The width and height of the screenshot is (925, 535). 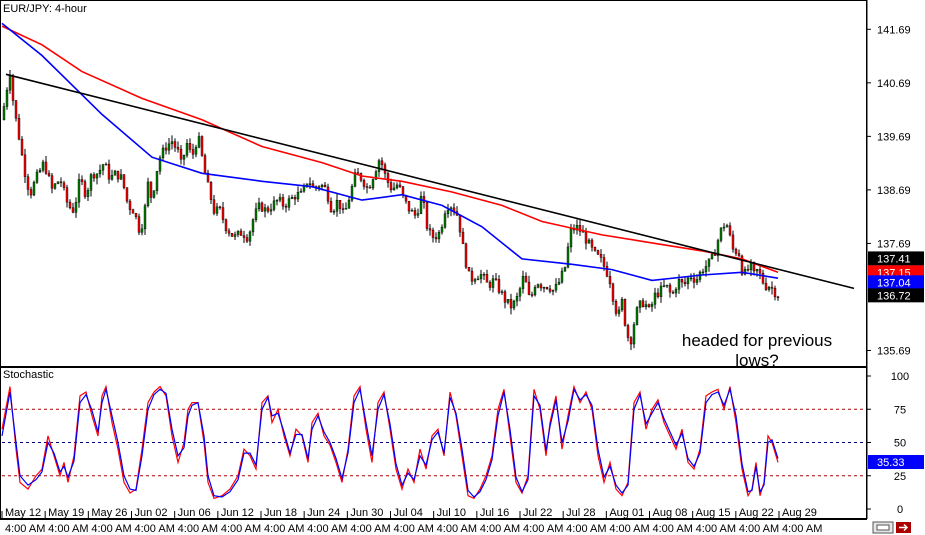 What do you see at coordinates (883, 527) in the screenshot?
I see `scroll-toggle-icon` at bounding box center [883, 527].